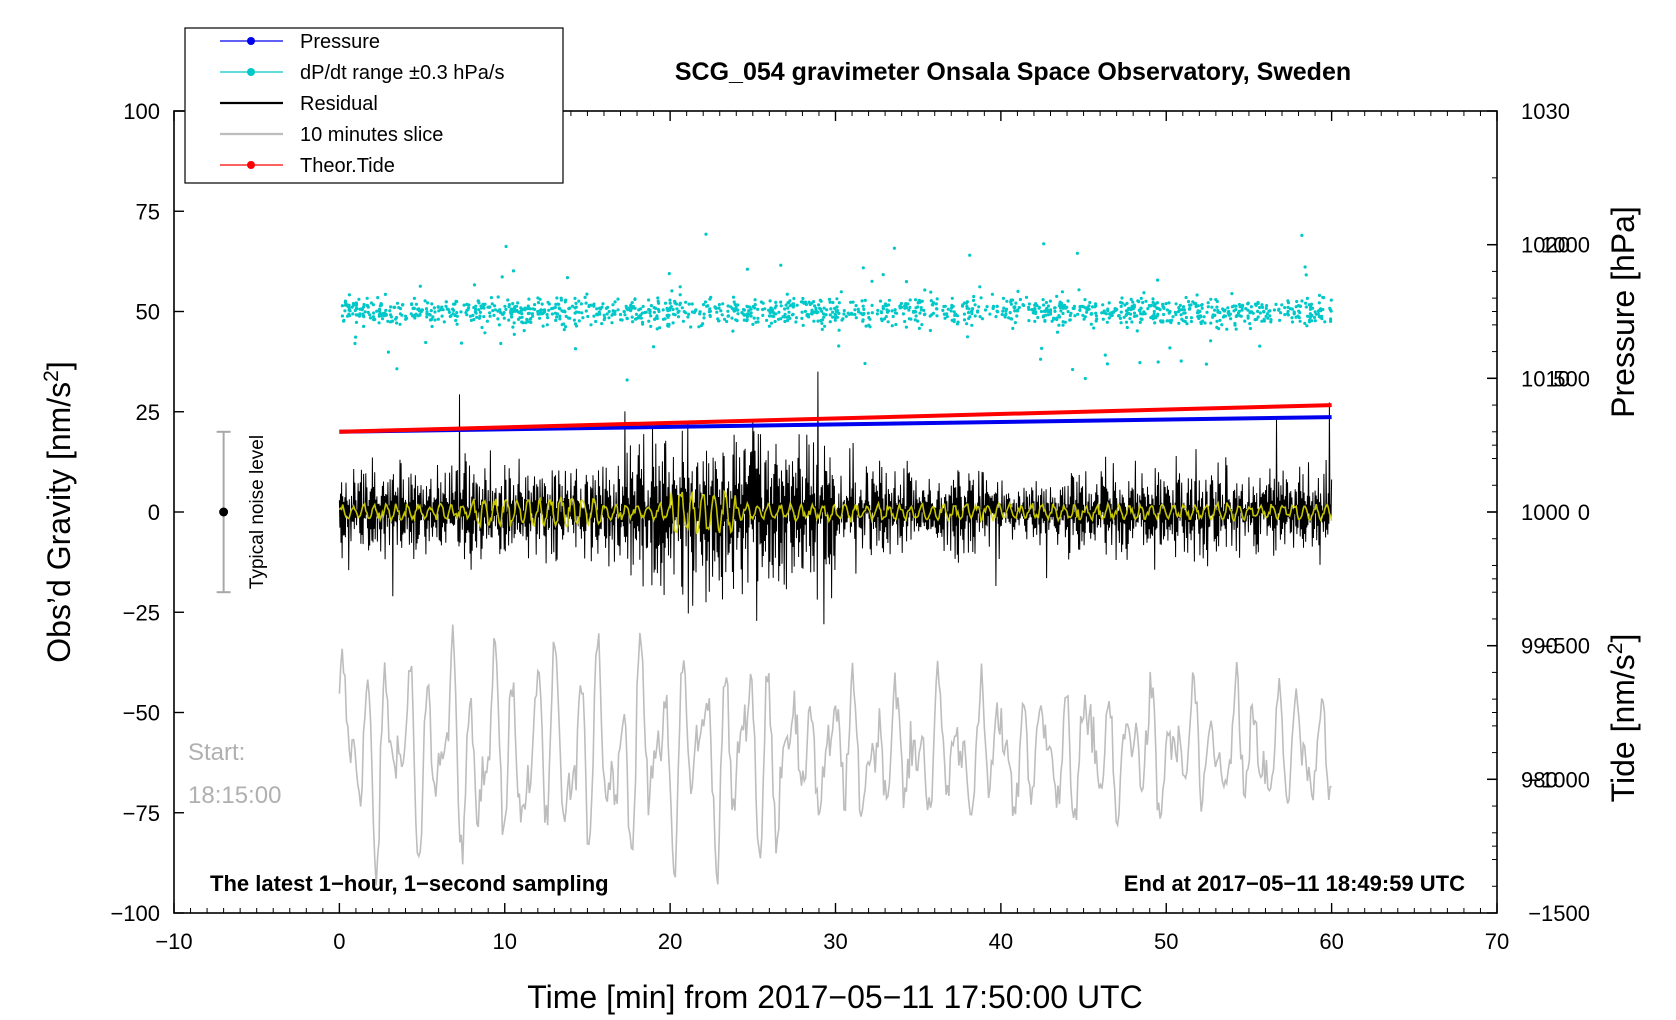 This screenshot has width=1676, height=1020. Describe the element at coordinates (1001, 941) in the screenshot. I see `x-tick-label: 40` at that location.